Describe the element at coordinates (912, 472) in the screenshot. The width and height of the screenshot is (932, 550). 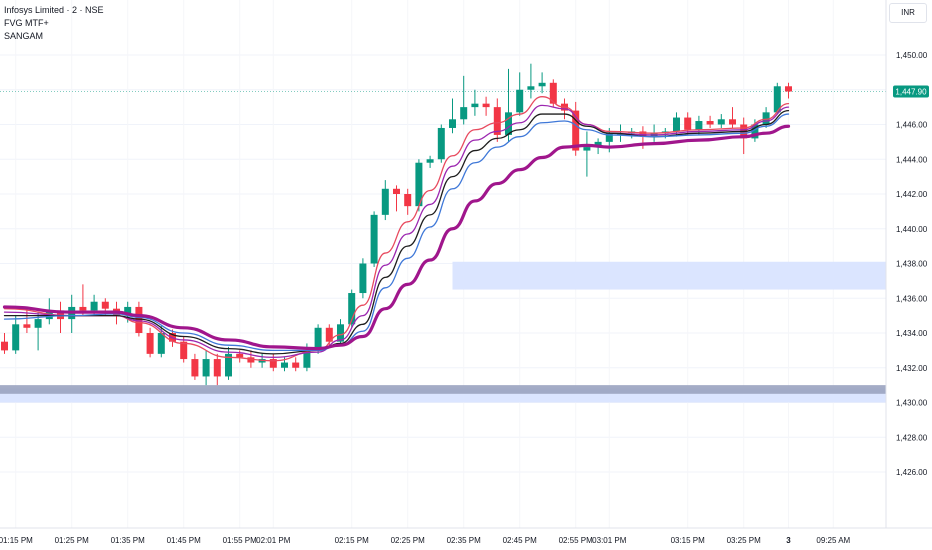
I see `y-tick-label: 1,426.00` at that location.